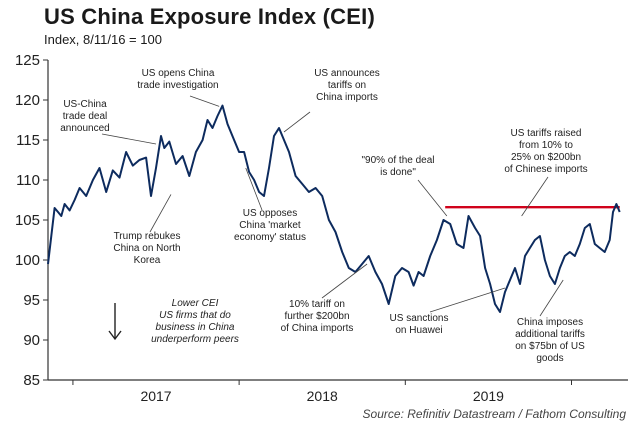 The width and height of the screenshot is (640, 427). Describe the element at coordinates (31, 340) in the screenshot. I see `y-tick-label: 90` at that location.